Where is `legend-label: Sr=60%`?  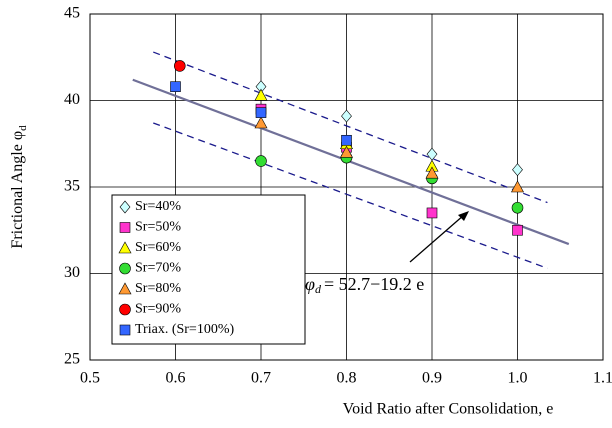 legend-label: Sr=60% is located at coordinates (158, 247).